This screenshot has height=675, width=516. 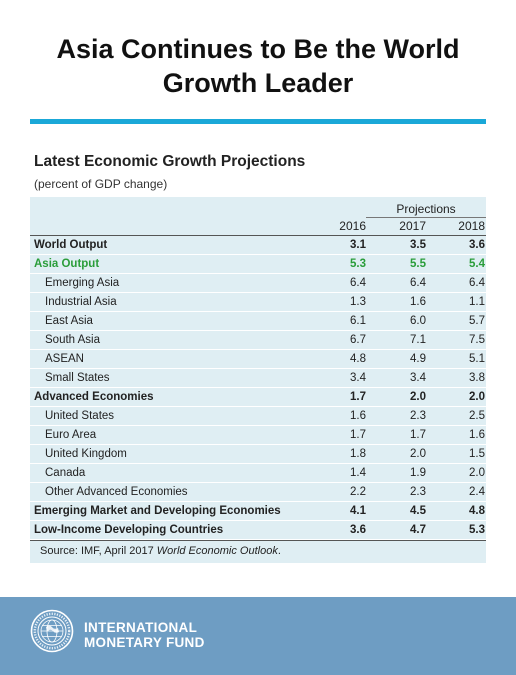 I want to click on row-value-2018: 5.1, so click(x=477, y=359).